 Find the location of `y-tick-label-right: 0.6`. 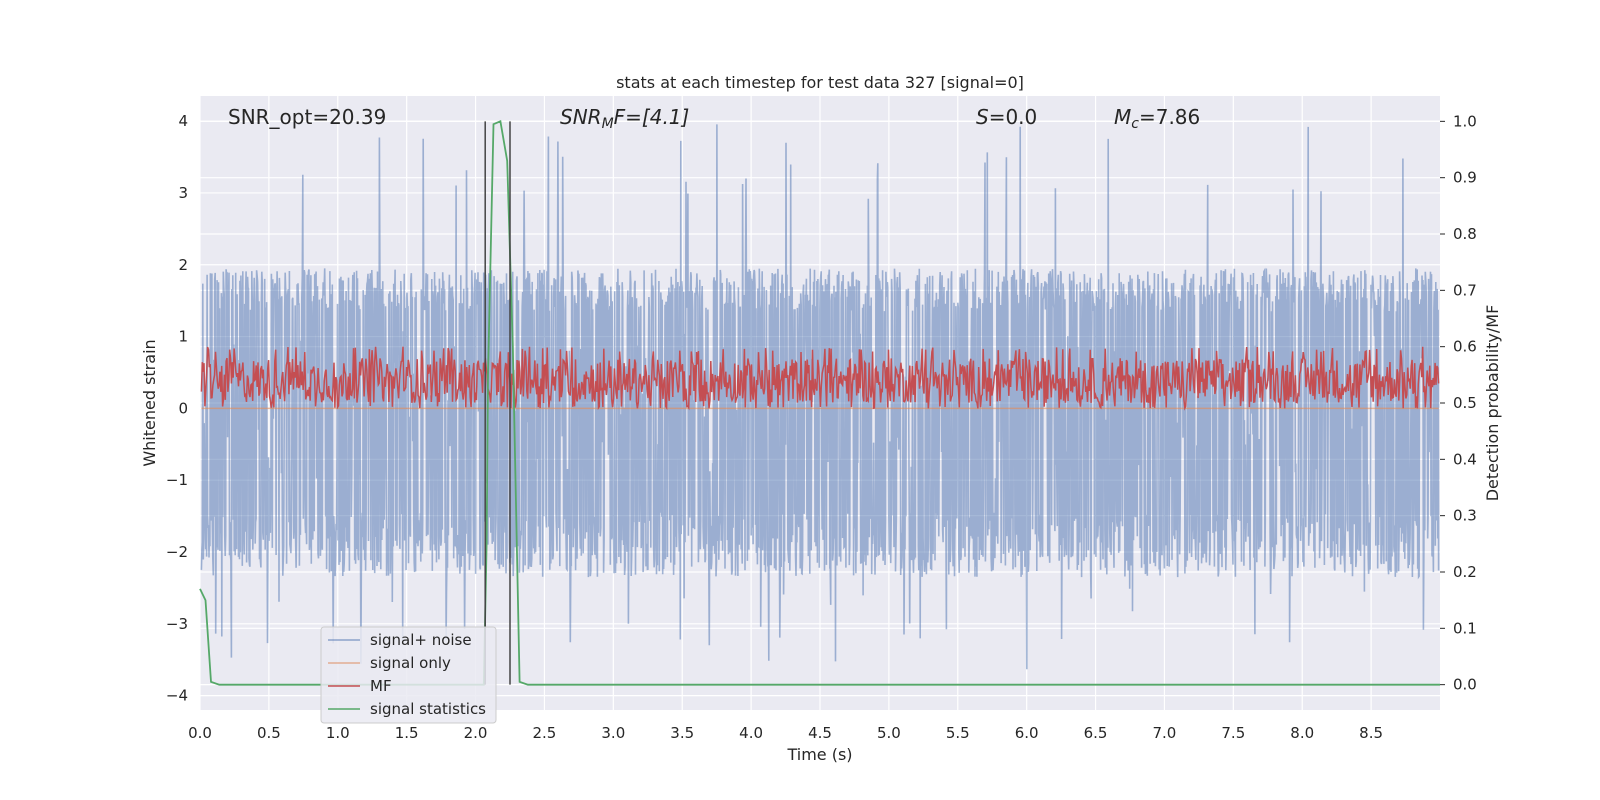

y-tick-label-right: 0.6 is located at coordinates (1465, 347).